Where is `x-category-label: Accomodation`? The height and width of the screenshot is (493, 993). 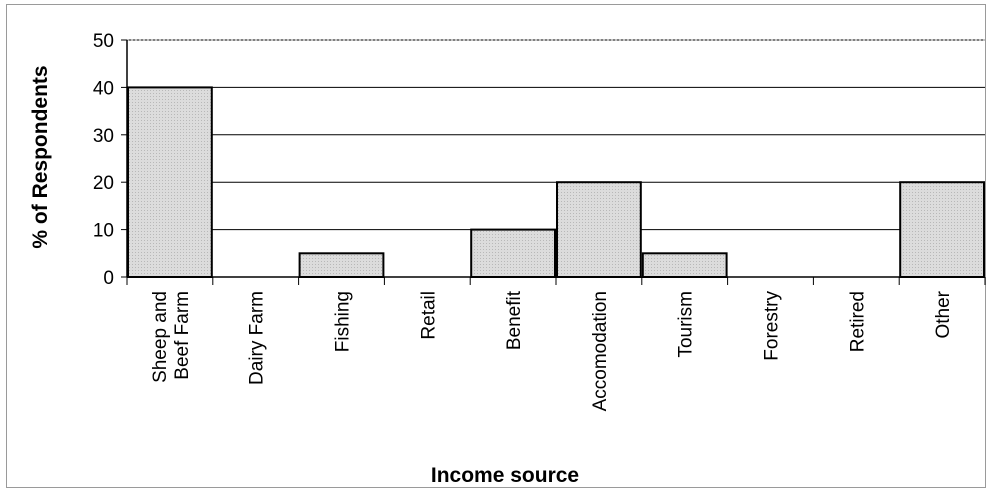
x-category-label: Accomodation is located at coordinates (600, 351).